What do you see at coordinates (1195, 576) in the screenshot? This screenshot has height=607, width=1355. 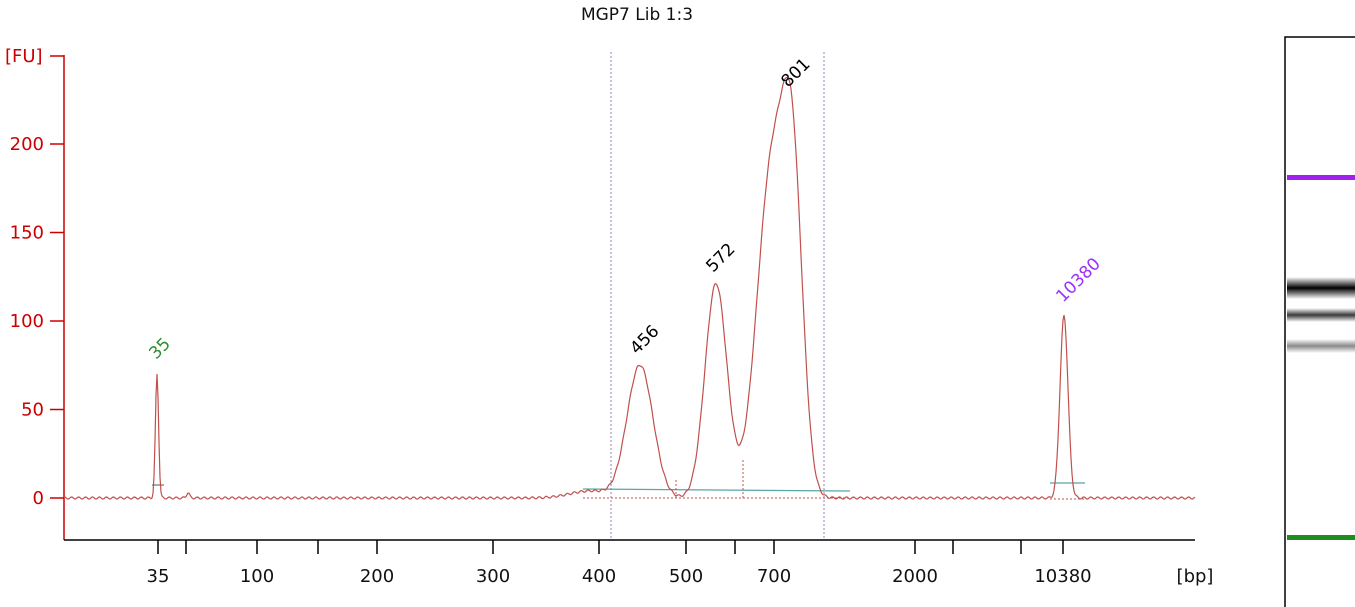 I see `x-axis-label: [bp]` at bounding box center [1195, 576].